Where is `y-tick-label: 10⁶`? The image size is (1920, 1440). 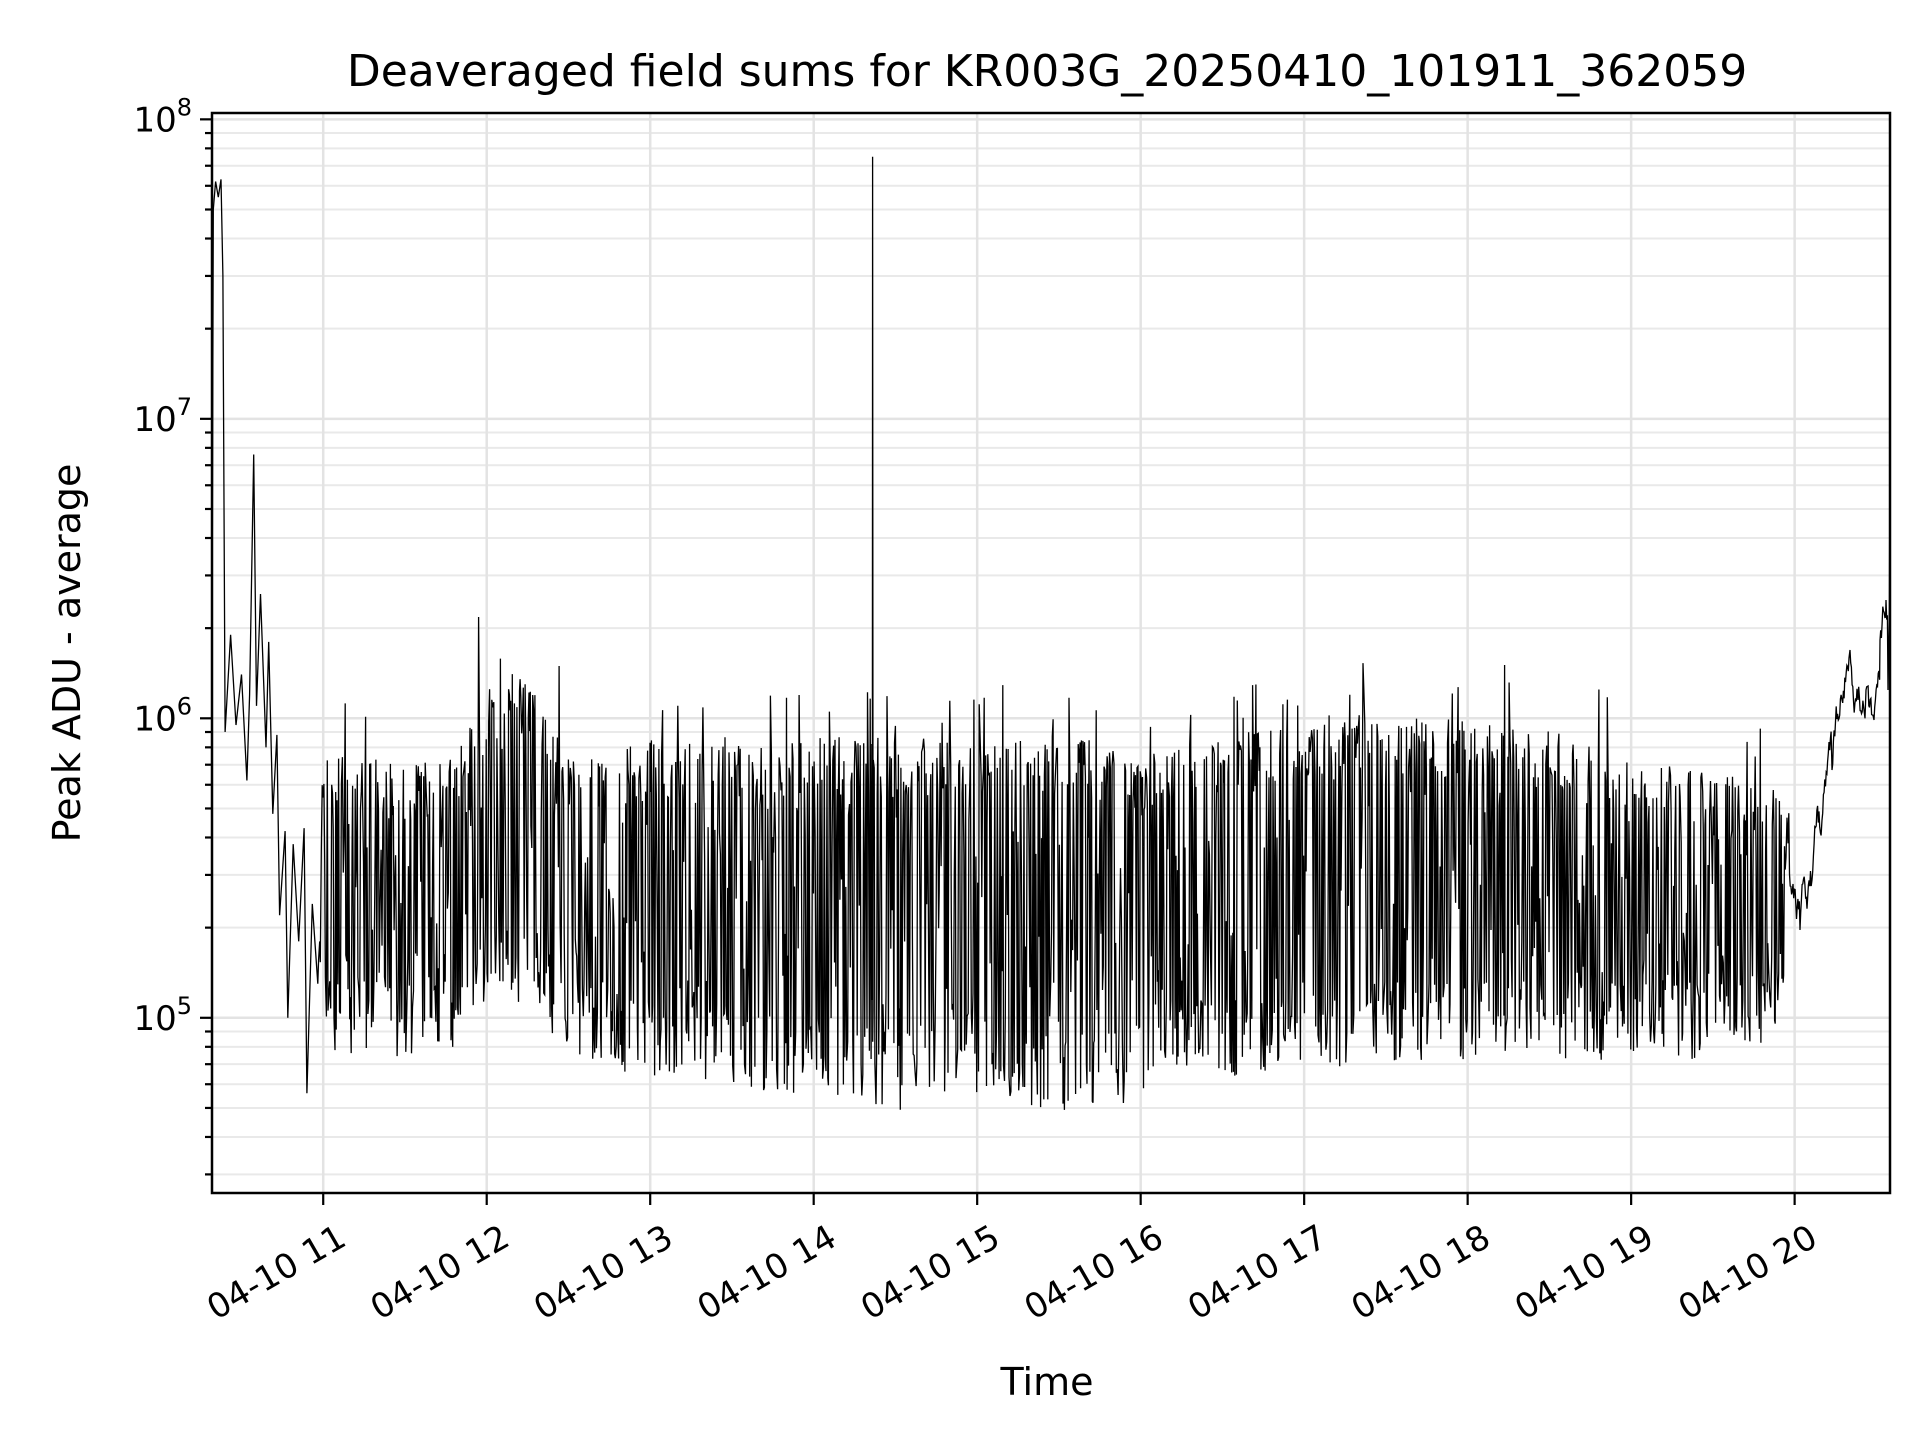 y-tick-label: 10⁶ is located at coordinates (162, 715).